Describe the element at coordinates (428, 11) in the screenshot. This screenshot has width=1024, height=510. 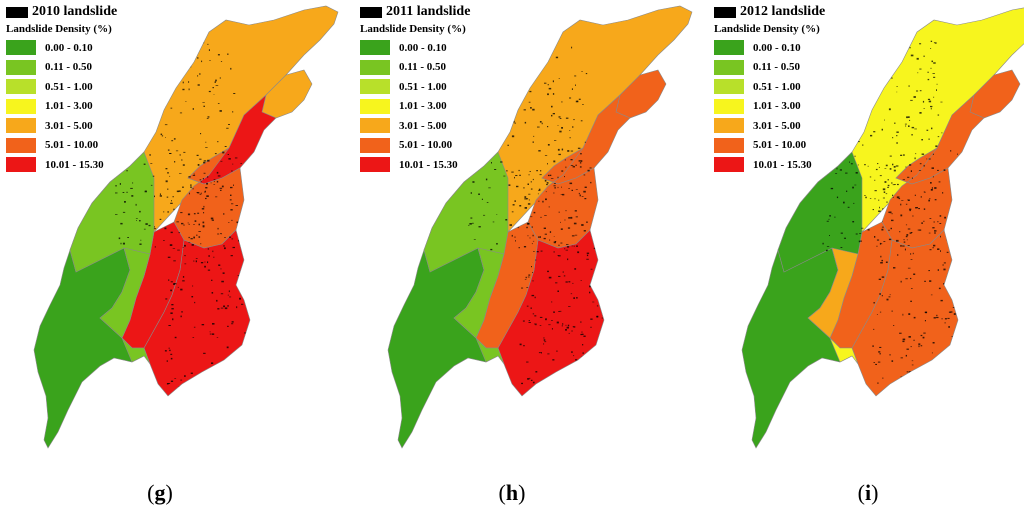
I see `legend-title-text: 2011 landslide` at that location.